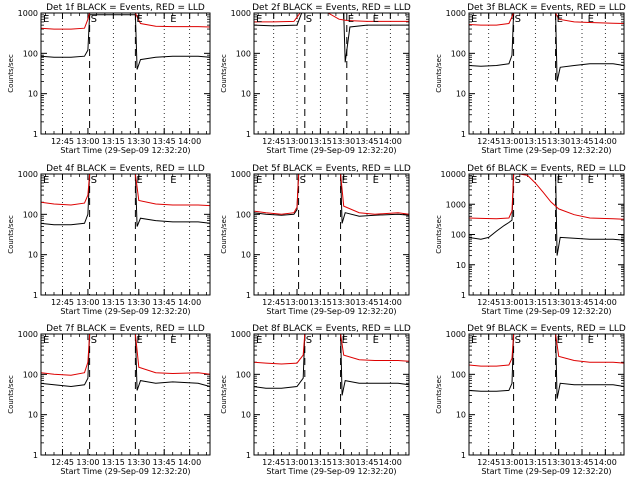 Image resolution: width=640 pixels, height=480 pixels. I want to click on chart-title: Det 2f BLACK = Events, RED = LLD, so click(331, 8).